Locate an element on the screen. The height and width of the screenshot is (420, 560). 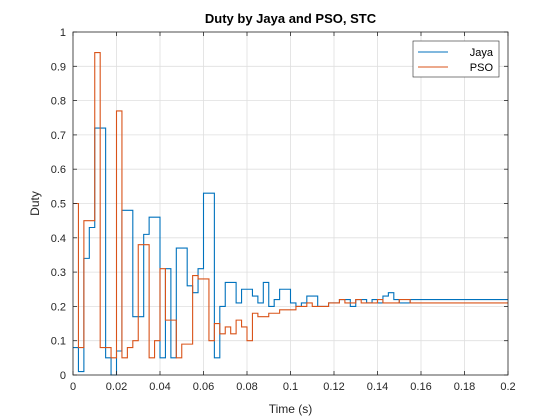
x-tick-label: 0.04 is located at coordinates (159, 387).